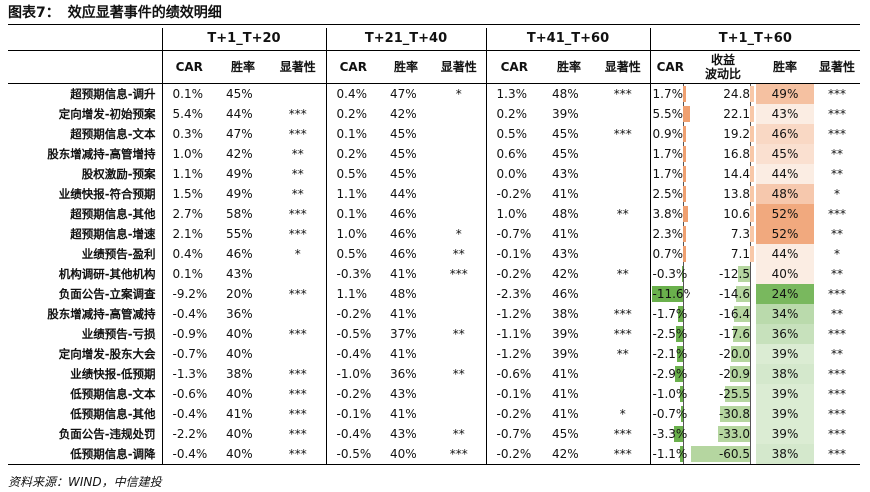 The height and width of the screenshot is (492, 870). I want to click on vol-ratio-value: -20.9, so click(734, 374).